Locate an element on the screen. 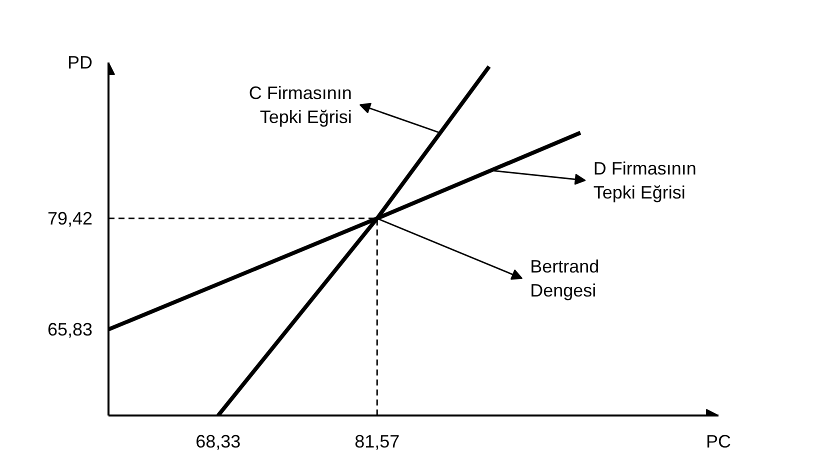 The height and width of the screenshot is (466, 823). annotation: Bertrand Dengesi is located at coordinates (565, 278).